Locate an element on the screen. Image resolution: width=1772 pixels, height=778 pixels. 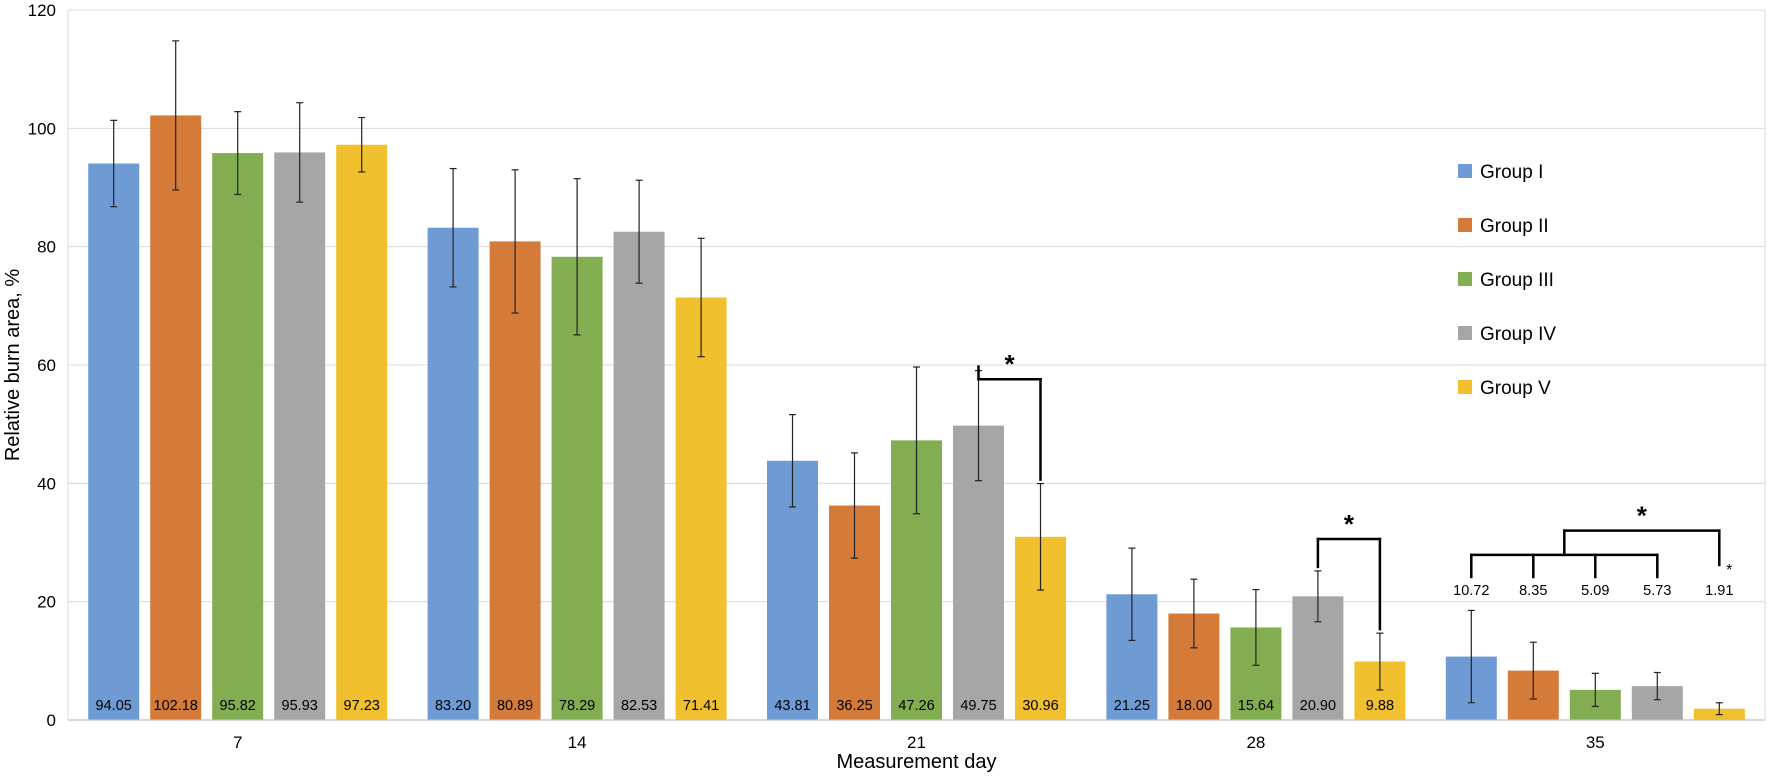
x-tick-label: 21 is located at coordinates (916, 742).